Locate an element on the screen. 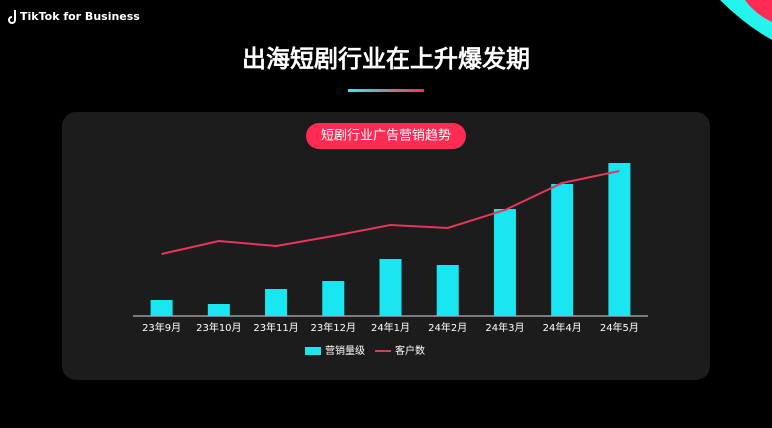  x-tick-label: 24年5月 is located at coordinates (619, 327).